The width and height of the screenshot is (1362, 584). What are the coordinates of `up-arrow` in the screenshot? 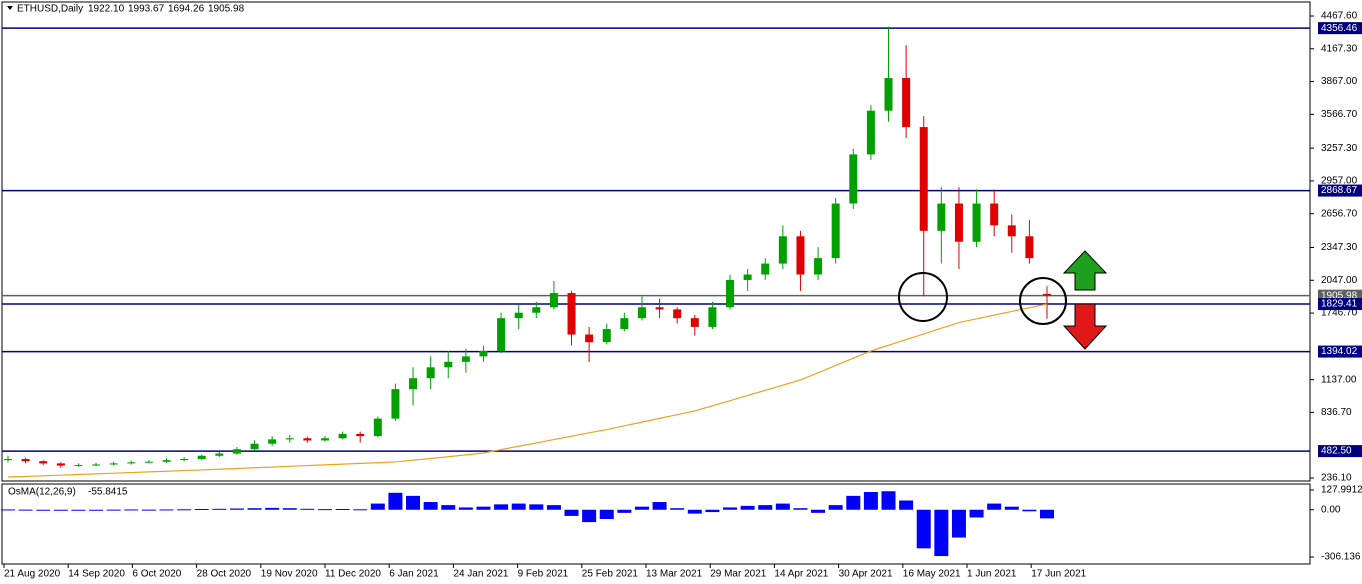 It's located at (1085, 270).